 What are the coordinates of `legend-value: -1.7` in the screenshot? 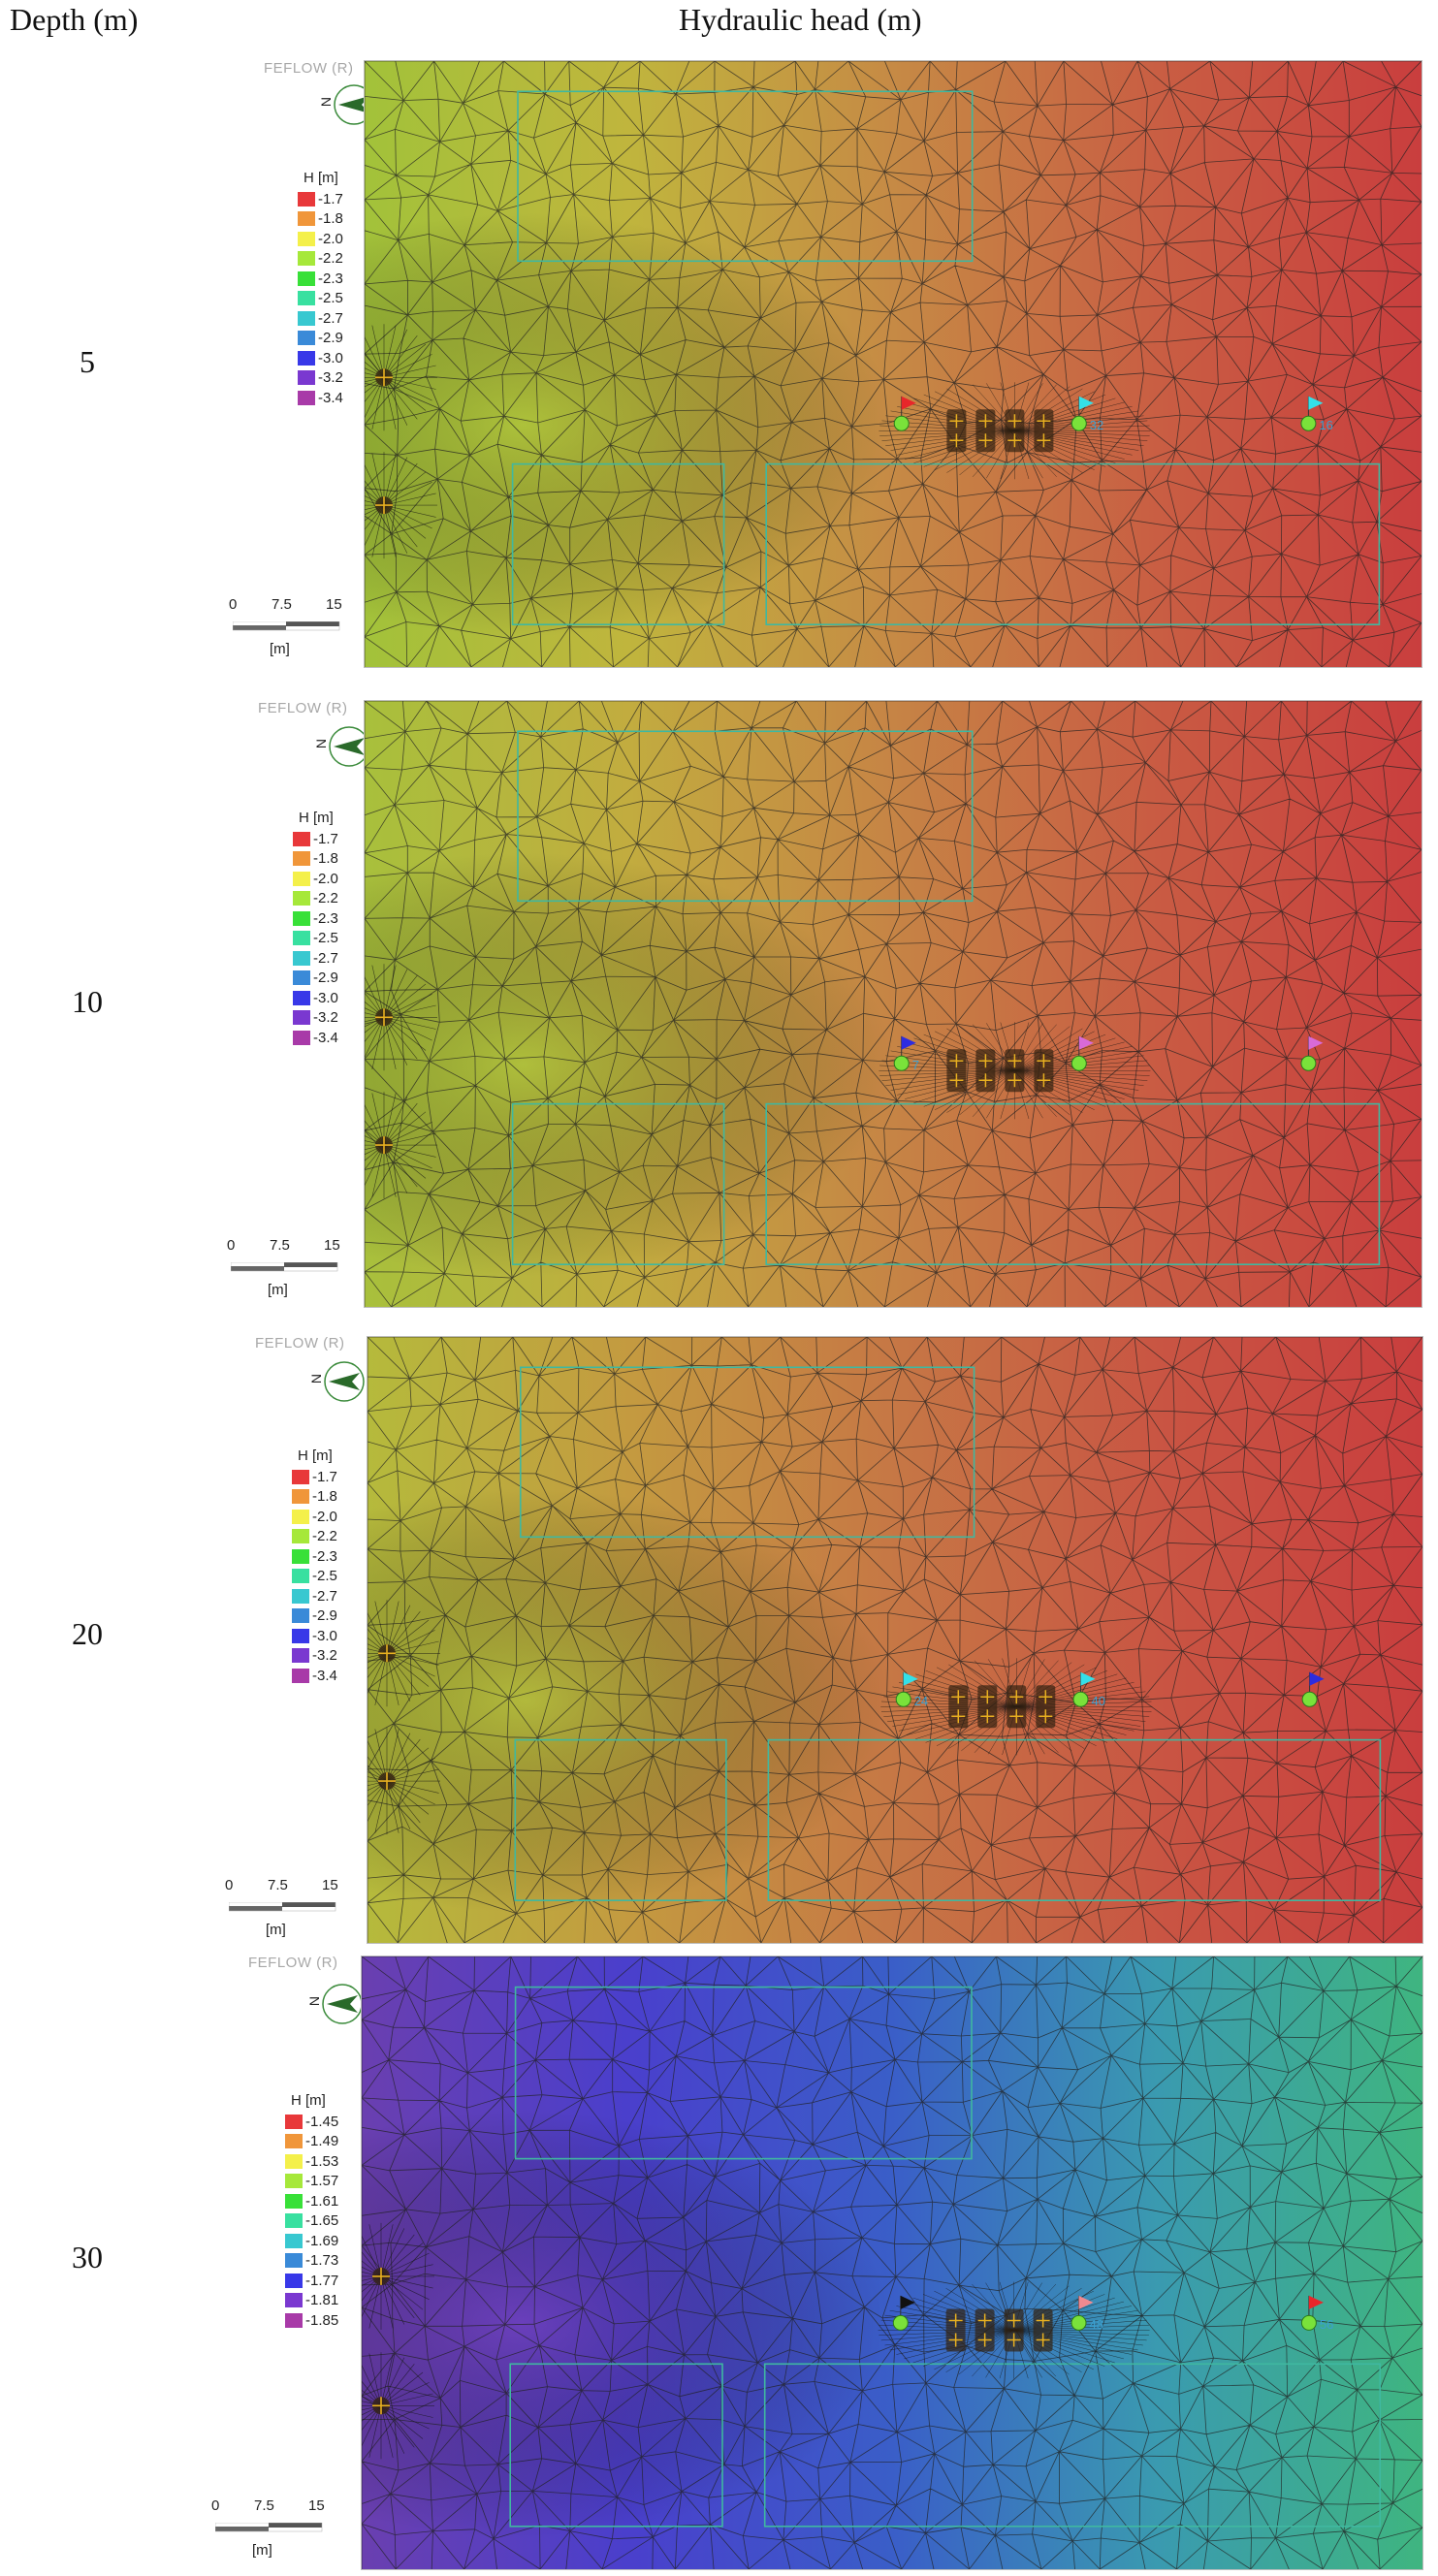 It's located at (325, 838).